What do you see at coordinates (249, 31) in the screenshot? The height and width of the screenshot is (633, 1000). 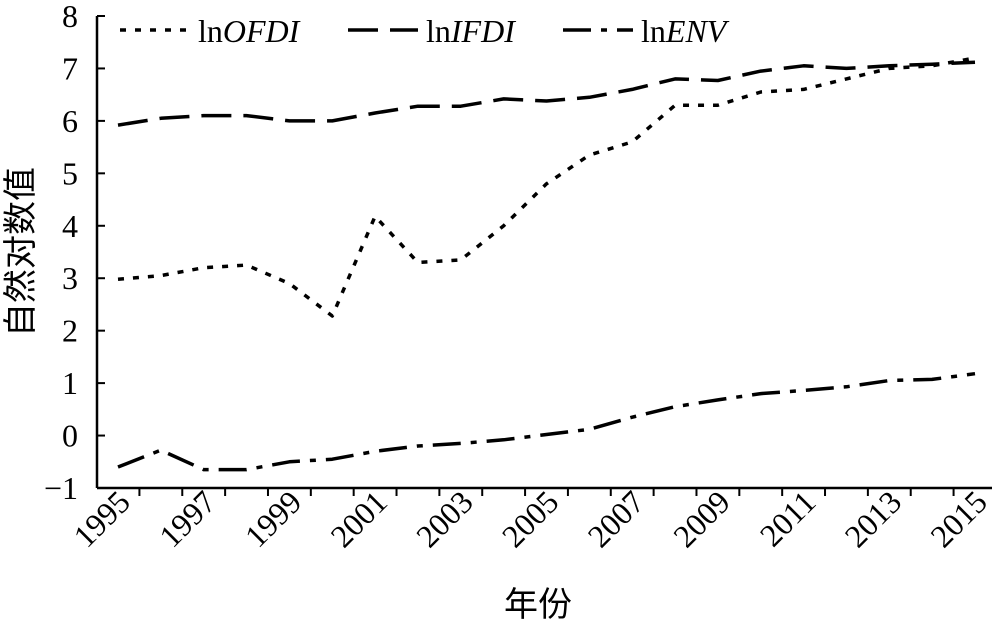 I see `legend-label-lnofdi: lnOFDI` at bounding box center [249, 31].